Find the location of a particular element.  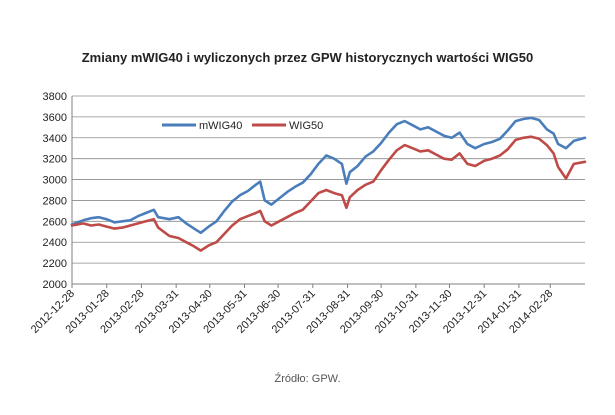

legend: mWIG40 WIG50 is located at coordinates (242, 126).